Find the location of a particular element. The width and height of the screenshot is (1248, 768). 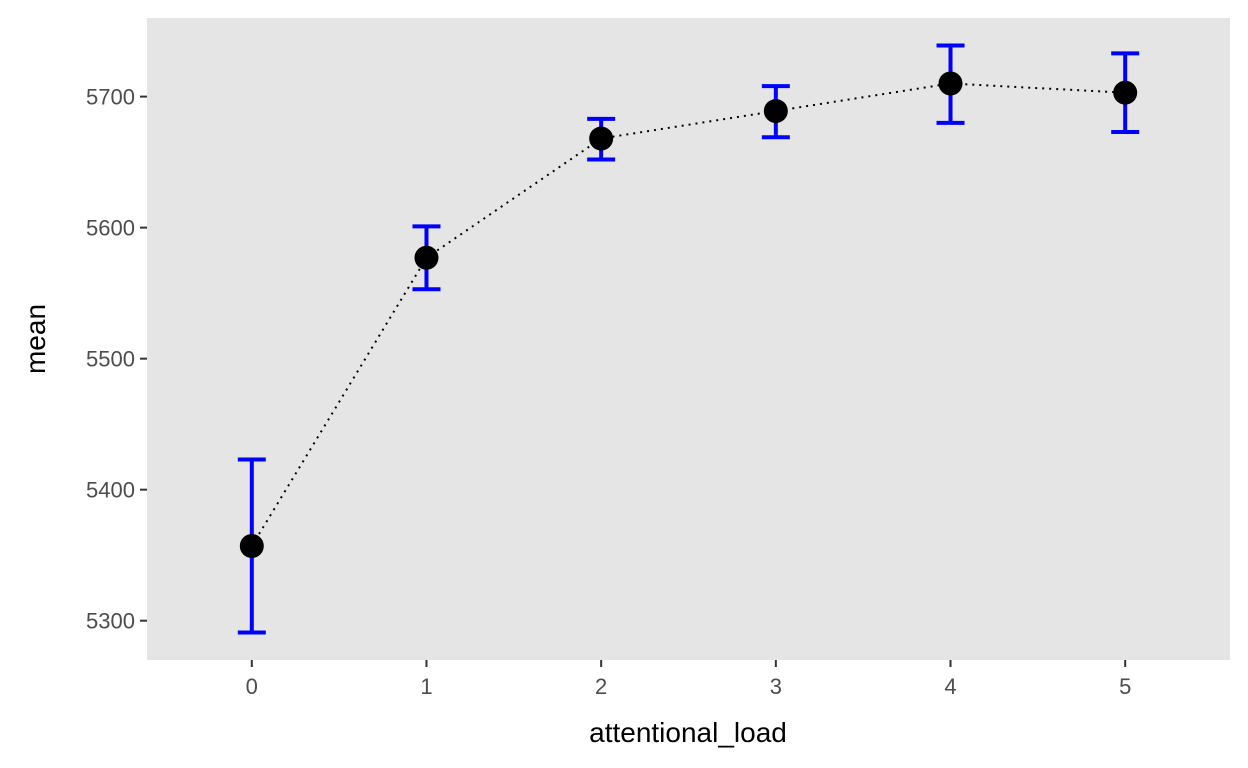

y-tick-label: 5400 is located at coordinates (110, 490).